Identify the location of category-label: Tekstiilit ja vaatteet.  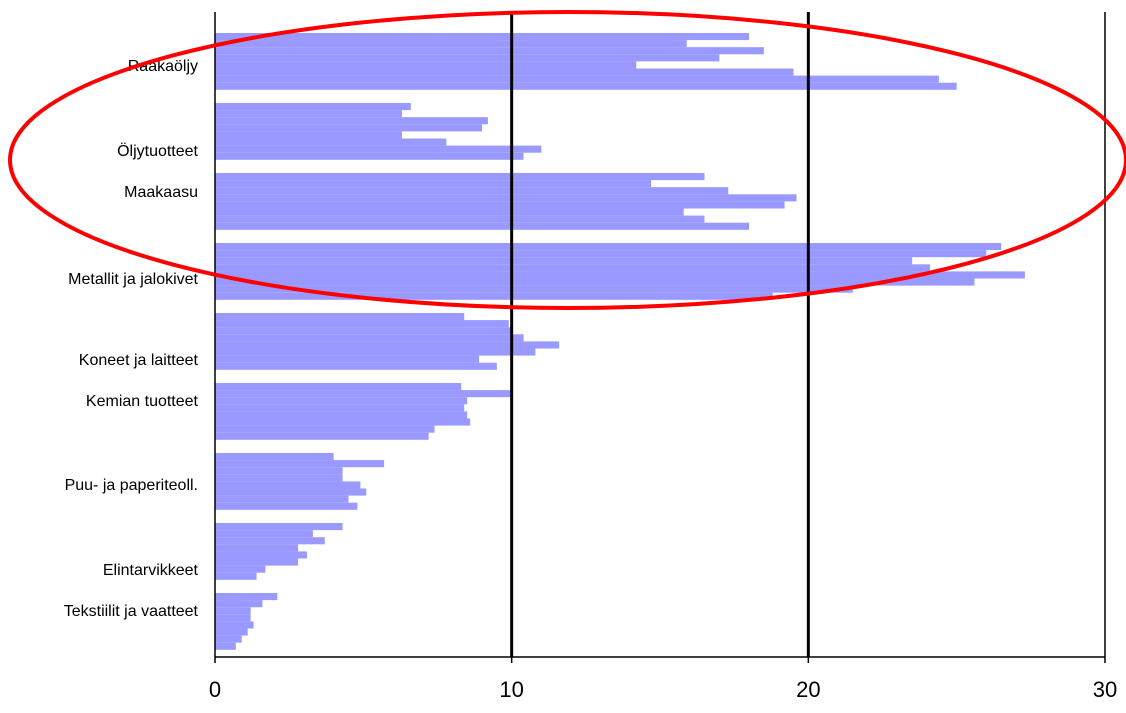
(131, 611).